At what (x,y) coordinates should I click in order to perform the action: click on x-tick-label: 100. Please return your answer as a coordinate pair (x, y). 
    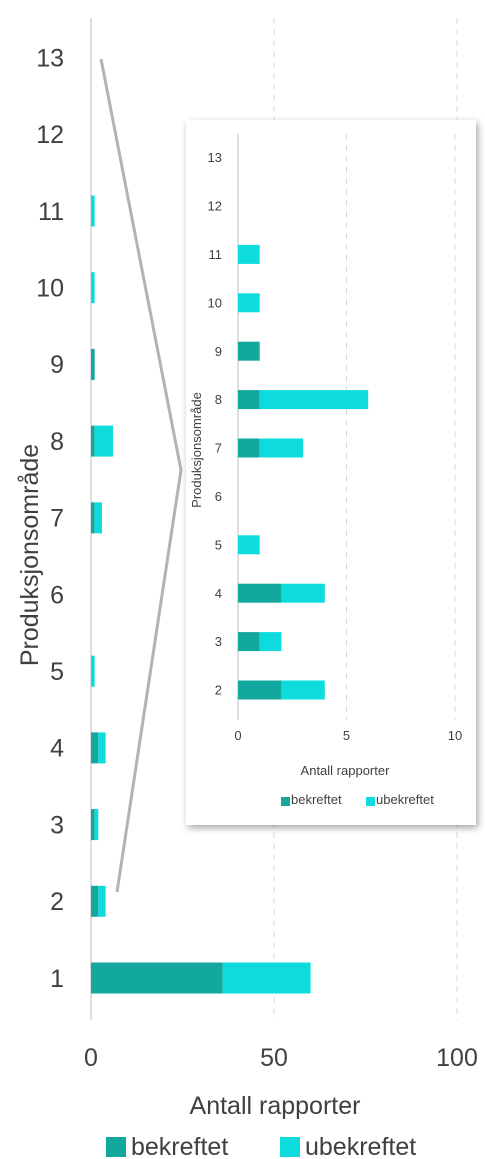
    Looking at the image, I should click on (457, 1058).